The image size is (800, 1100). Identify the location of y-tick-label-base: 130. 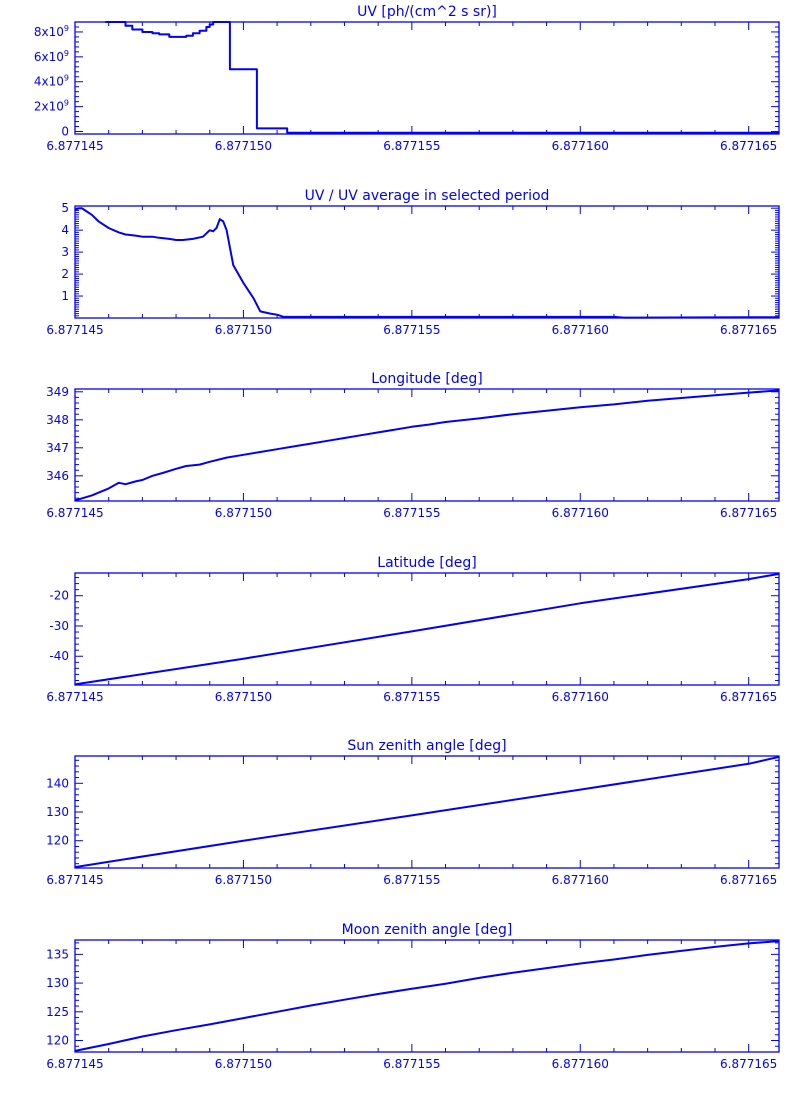
(57, 812).